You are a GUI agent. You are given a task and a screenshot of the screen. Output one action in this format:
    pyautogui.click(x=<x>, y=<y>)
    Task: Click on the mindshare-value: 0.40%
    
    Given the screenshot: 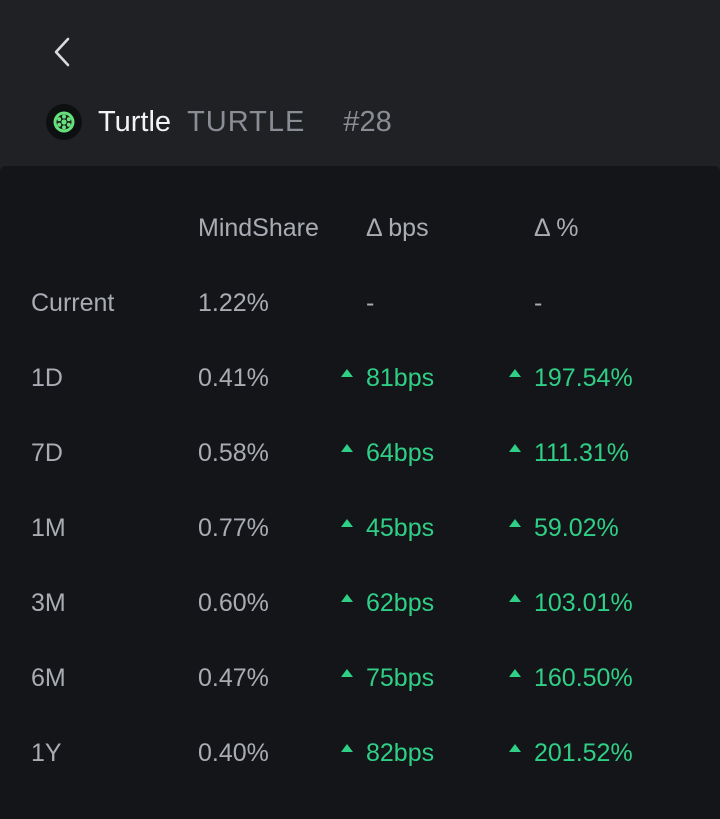 What is the action you would take?
    pyautogui.click(x=233, y=753)
    